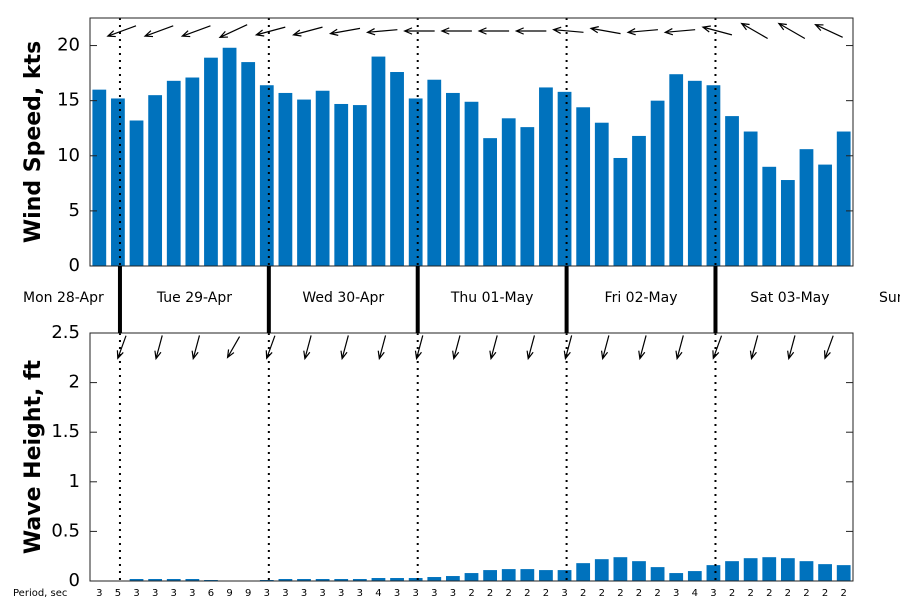 This screenshot has width=900, height=600. Describe the element at coordinates (33, 142) in the screenshot. I see `y-axis-label: Wind Speed, kts` at that location.